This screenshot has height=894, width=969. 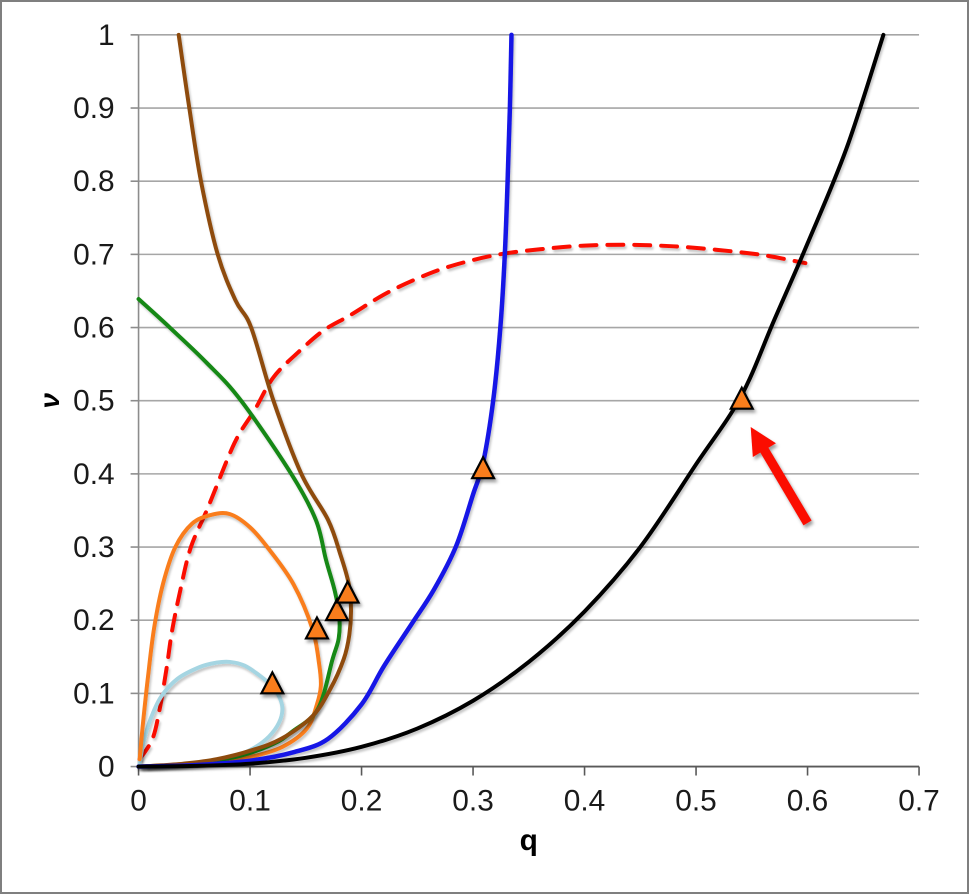 What do you see at coordinates (106, 35) in the screenshot?
I see `y-tick-label: 1` at bounding box center [106, 35].